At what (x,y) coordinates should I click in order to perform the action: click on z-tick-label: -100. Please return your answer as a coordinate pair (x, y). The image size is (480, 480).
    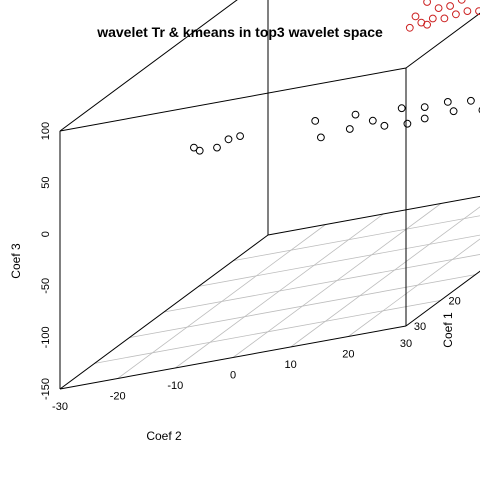
    Looking at the image, I should click on (46, 337).